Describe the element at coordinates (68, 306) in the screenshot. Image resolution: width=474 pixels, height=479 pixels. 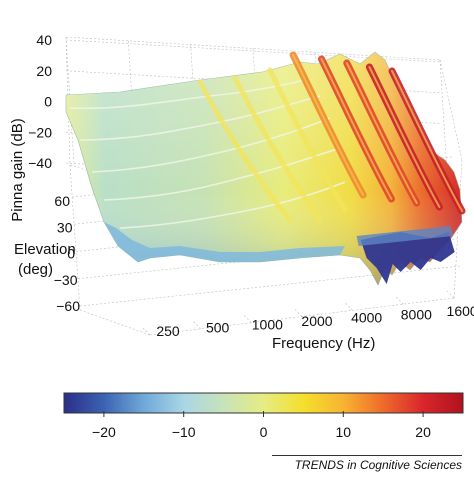
I see `y-tick-label: −60` at that location.